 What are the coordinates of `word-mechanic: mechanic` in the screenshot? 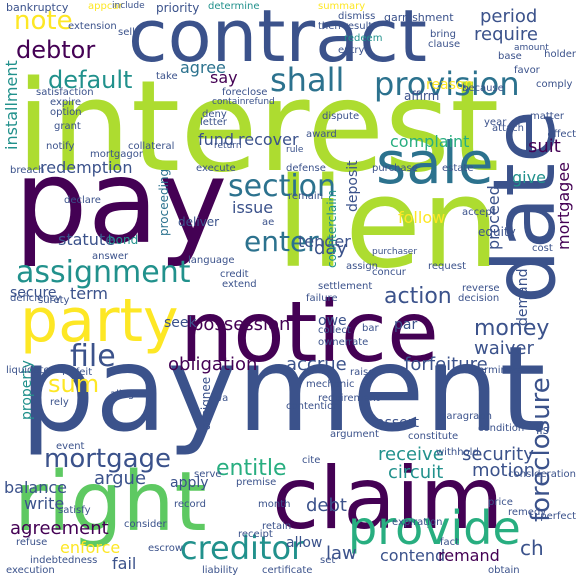 It's located at (330, 384).